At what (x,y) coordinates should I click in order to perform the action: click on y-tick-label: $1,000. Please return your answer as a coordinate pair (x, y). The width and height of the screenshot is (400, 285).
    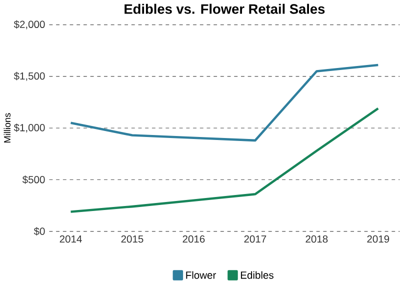
    Looking at the image, I should click on (29, 128).